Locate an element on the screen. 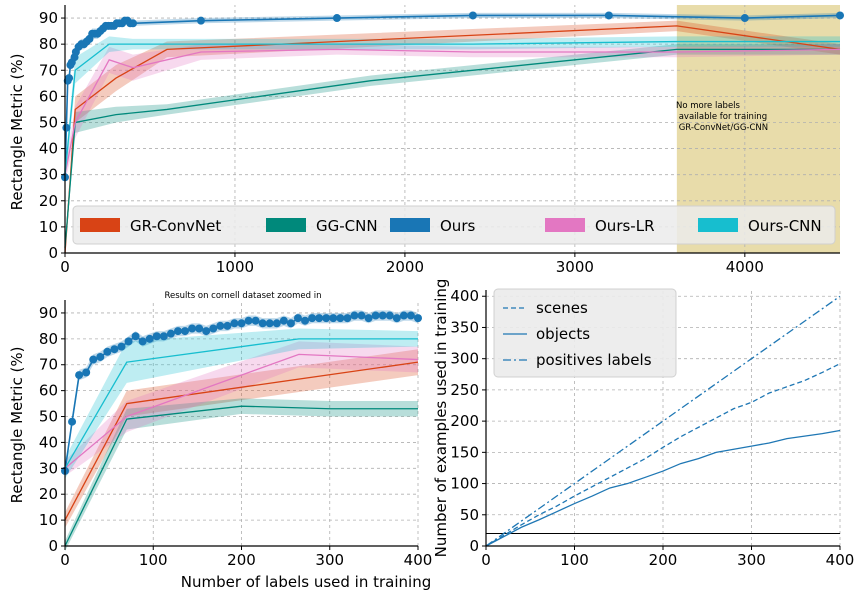  line-ours-lr is located at coordinates (241, 411).